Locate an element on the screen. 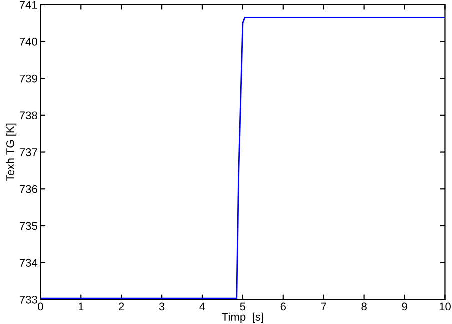 The image size is (452, 324). x-tick-label: 3 is located at coordinates (162, 306).